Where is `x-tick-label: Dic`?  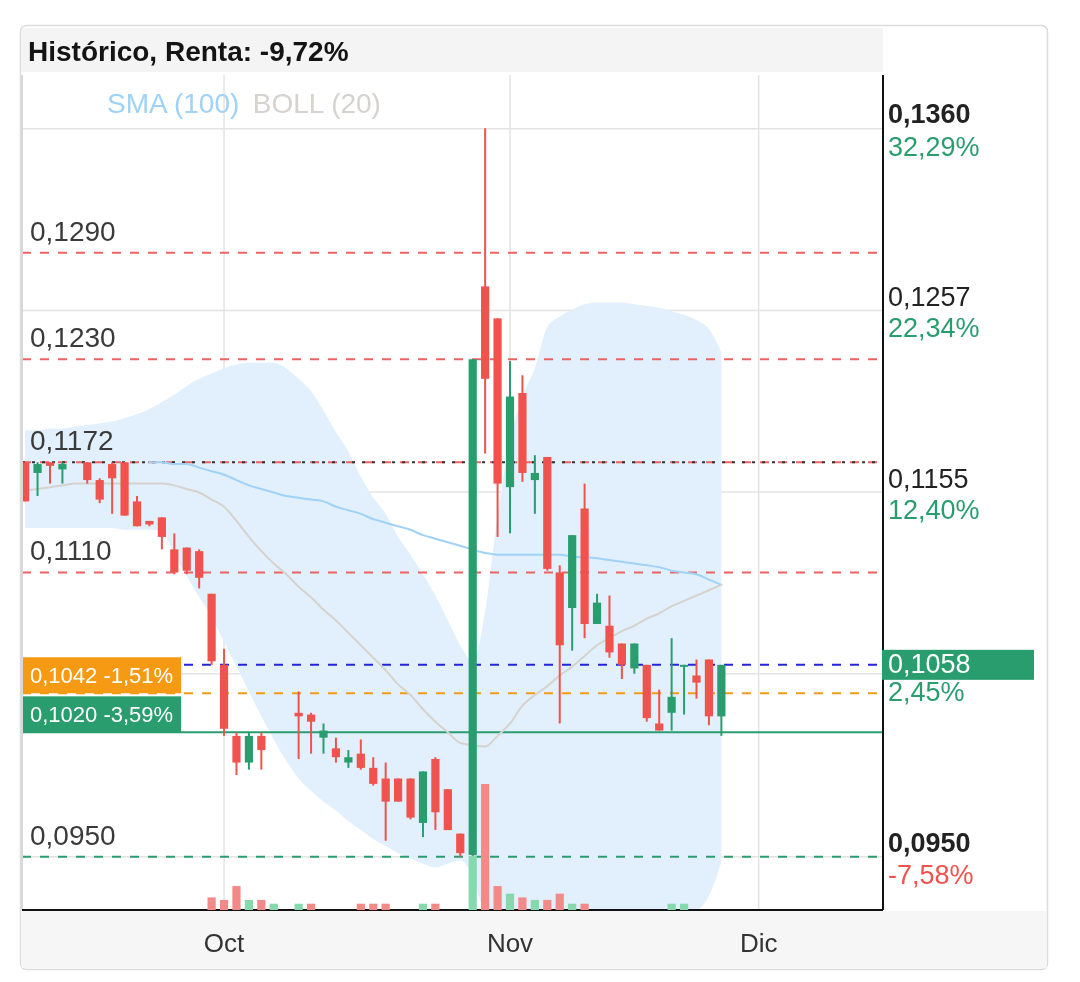
x-tick-label: Dic is located at coordinates (758, 943).